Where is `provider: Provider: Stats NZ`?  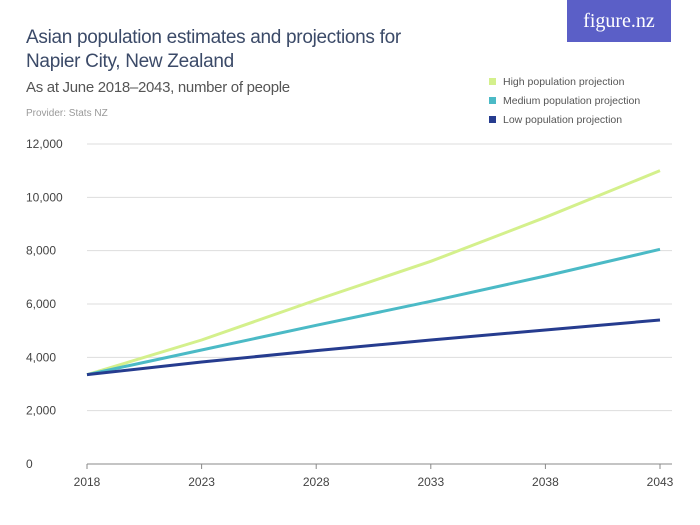
provider: Provider: Stats NZ is located at coordinates (67, 113).